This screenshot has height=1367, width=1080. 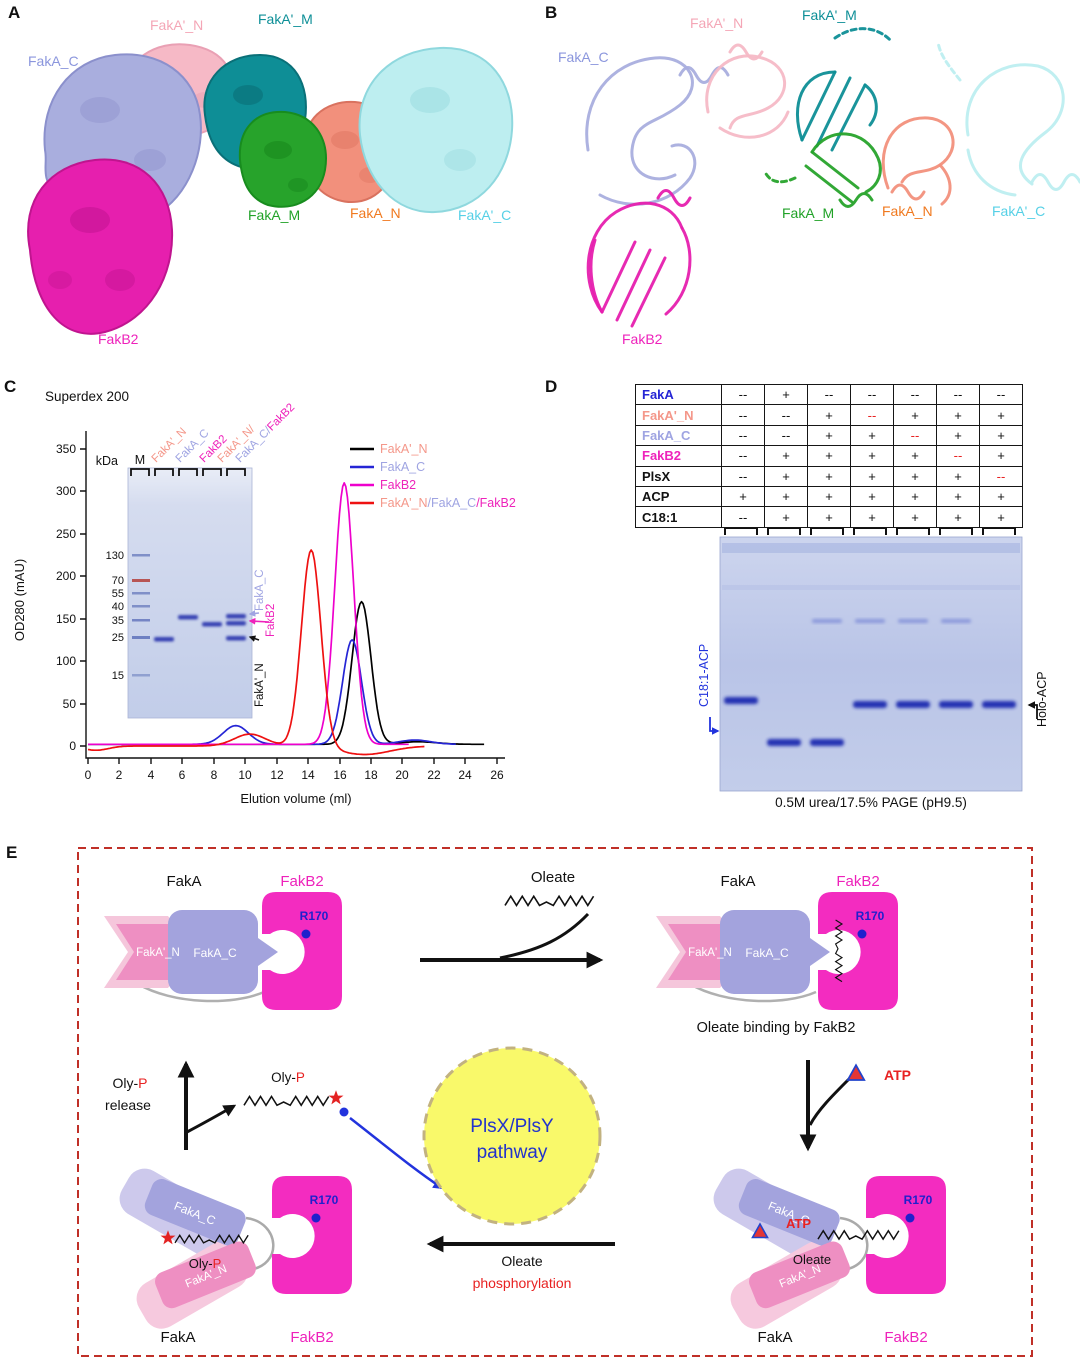 I want to click on svg-text: 25, so click(x=118, y=638).